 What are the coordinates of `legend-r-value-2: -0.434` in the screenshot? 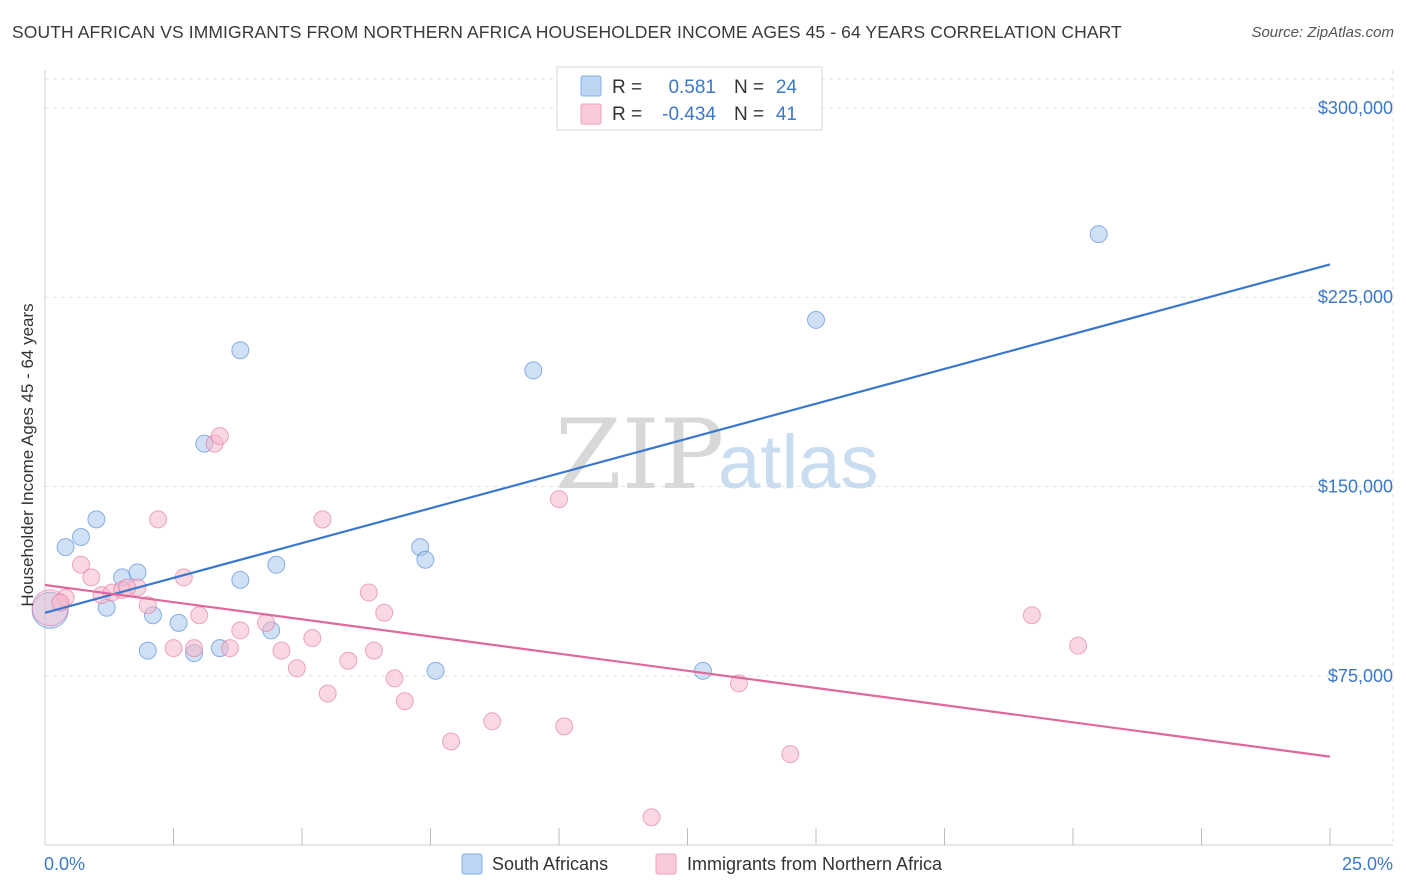 It's located at (689, 114).